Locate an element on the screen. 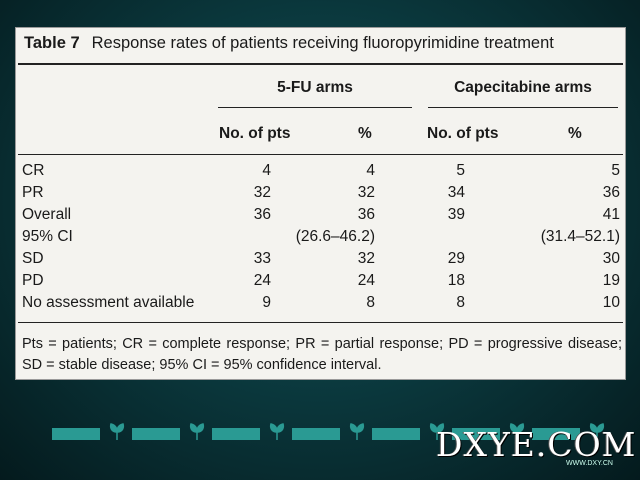 The image size is (640, 480). cell-cape-pct: 10 is located at coordinates (611, 302).